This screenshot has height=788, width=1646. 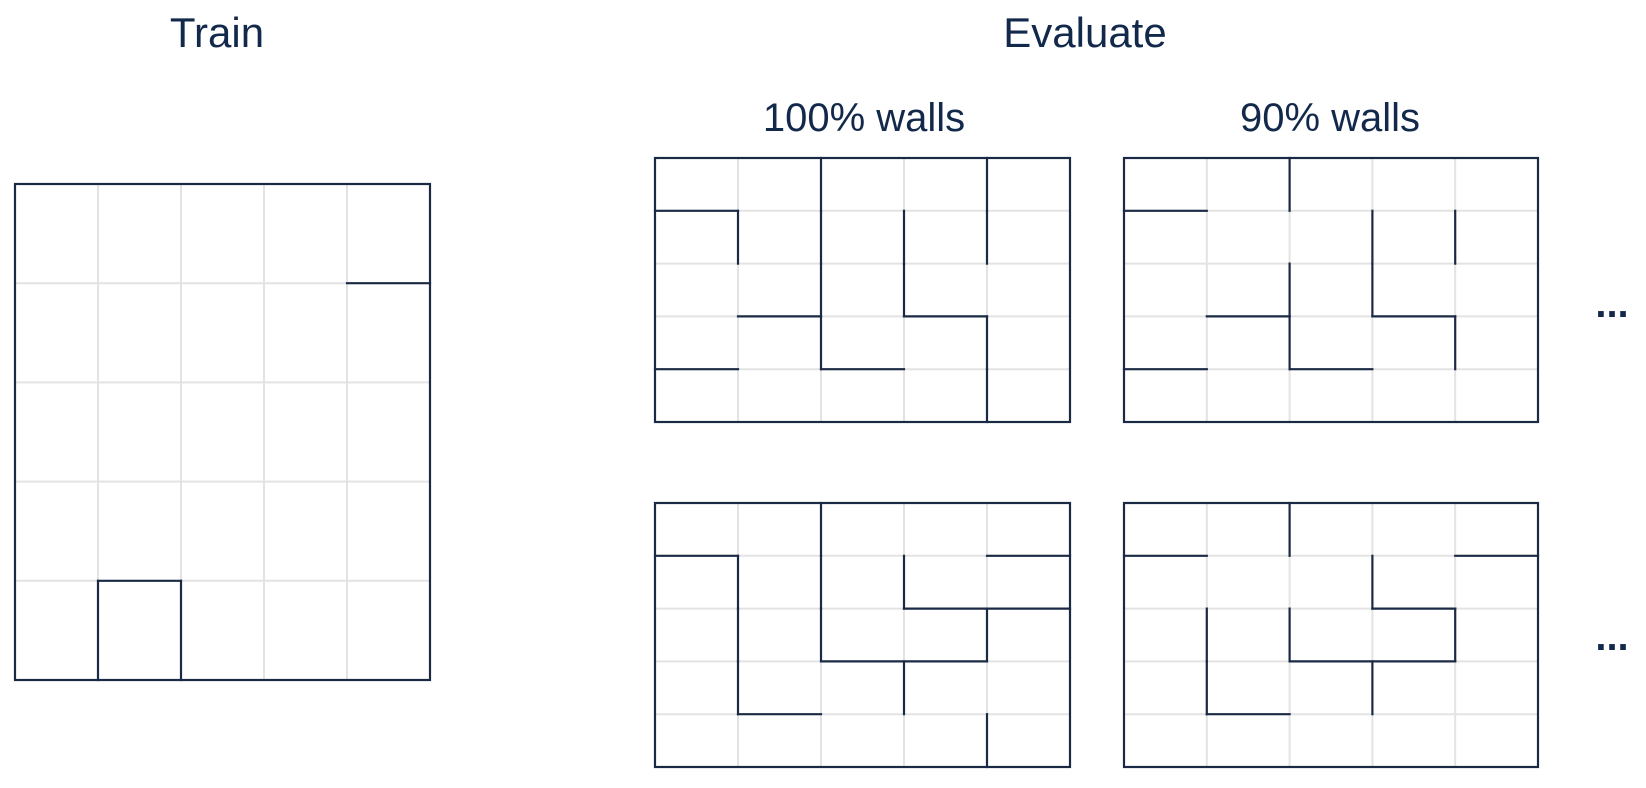 I want to click on evaluate-title: Evaluate, so click(x=1084, y=32).